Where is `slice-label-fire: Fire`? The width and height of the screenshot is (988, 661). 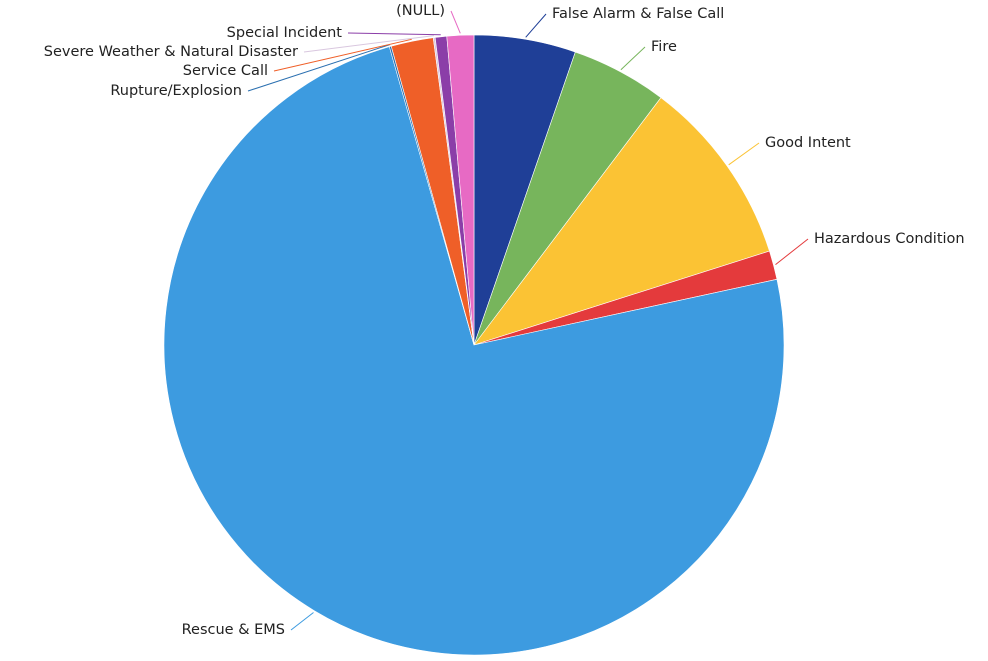 slice-label-fire: Fire is located at coordinates (664, 47).